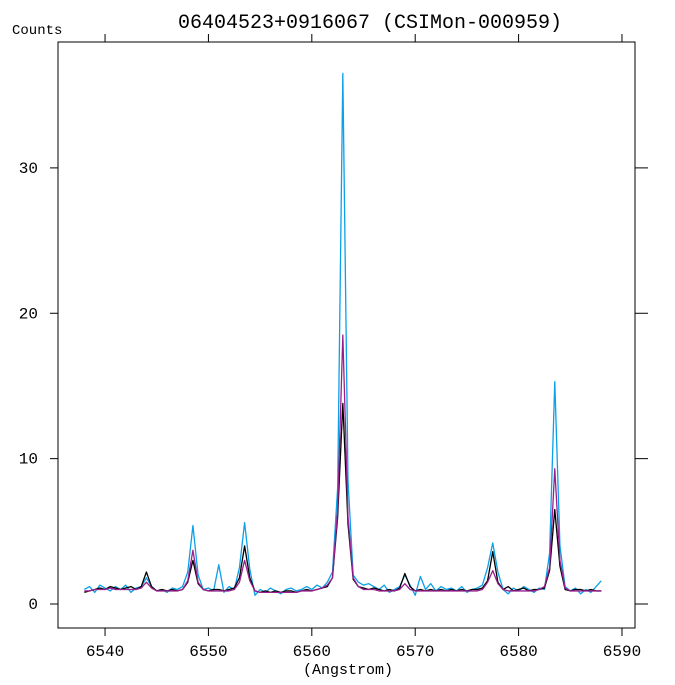  What do you see at coordinates (208, 652) in the screenshot?
I see `x-tick-label: 6550` at bounding box center [208, 652].